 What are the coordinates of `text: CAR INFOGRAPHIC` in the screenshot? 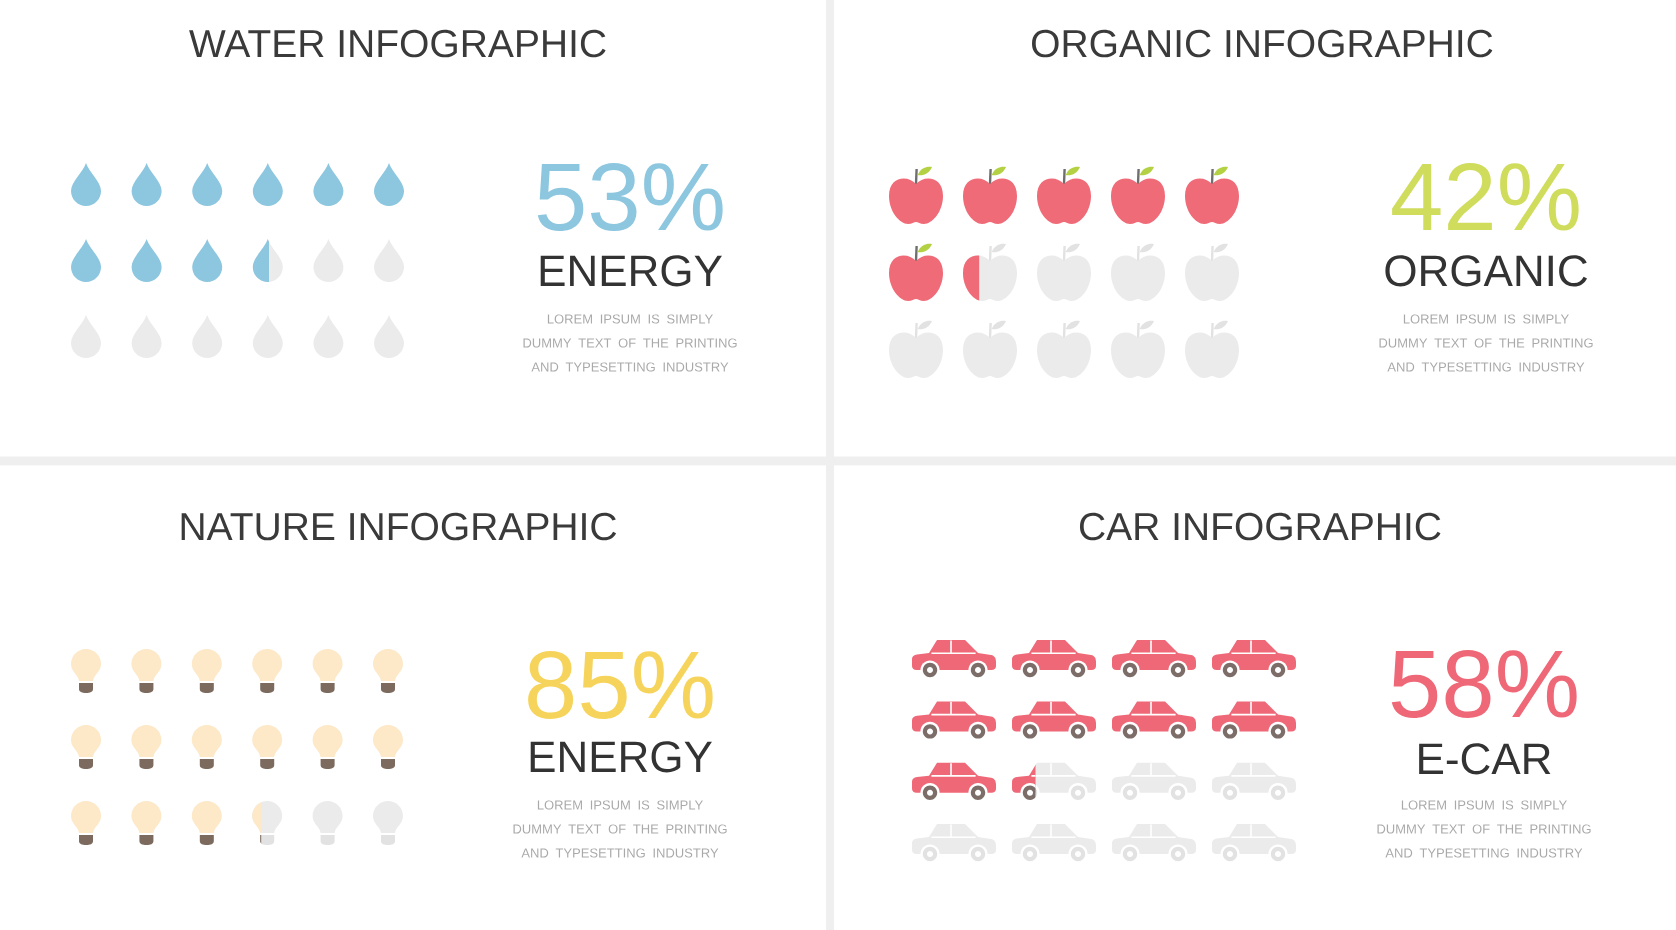 It's located at (1260, 526).